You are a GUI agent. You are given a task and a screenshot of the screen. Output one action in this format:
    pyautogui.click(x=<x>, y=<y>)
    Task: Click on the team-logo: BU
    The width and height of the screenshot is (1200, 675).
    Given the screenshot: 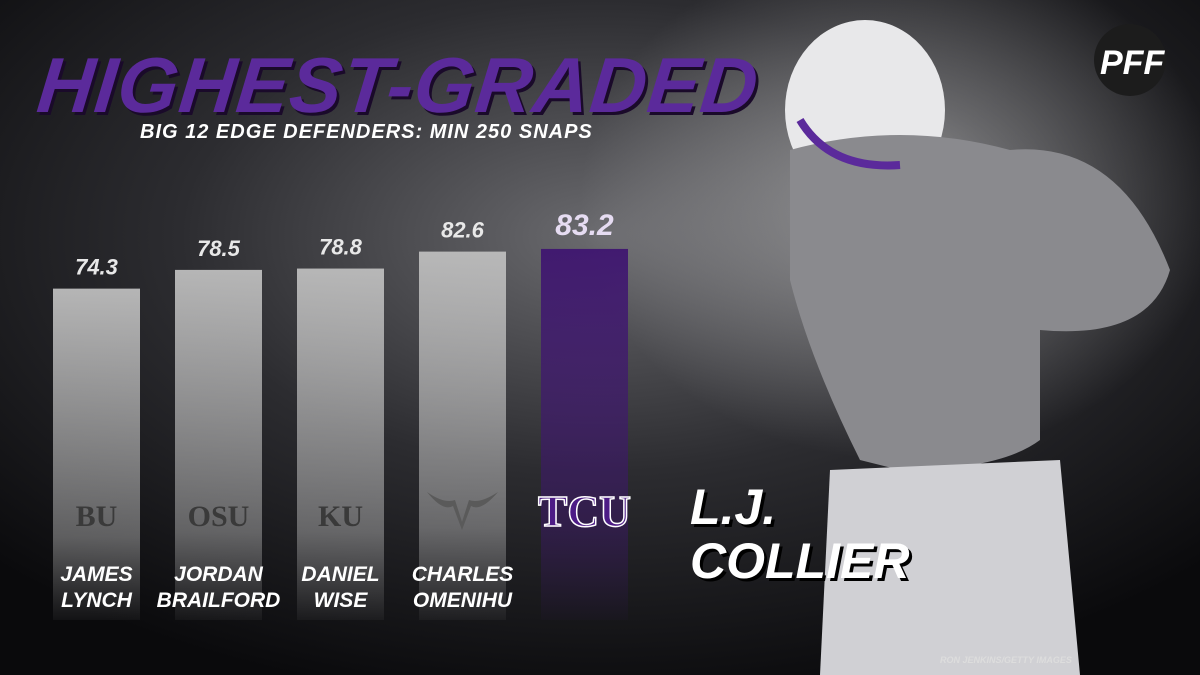 What is the action you would take?
    pyautogui.click(x=97, y=516)
    